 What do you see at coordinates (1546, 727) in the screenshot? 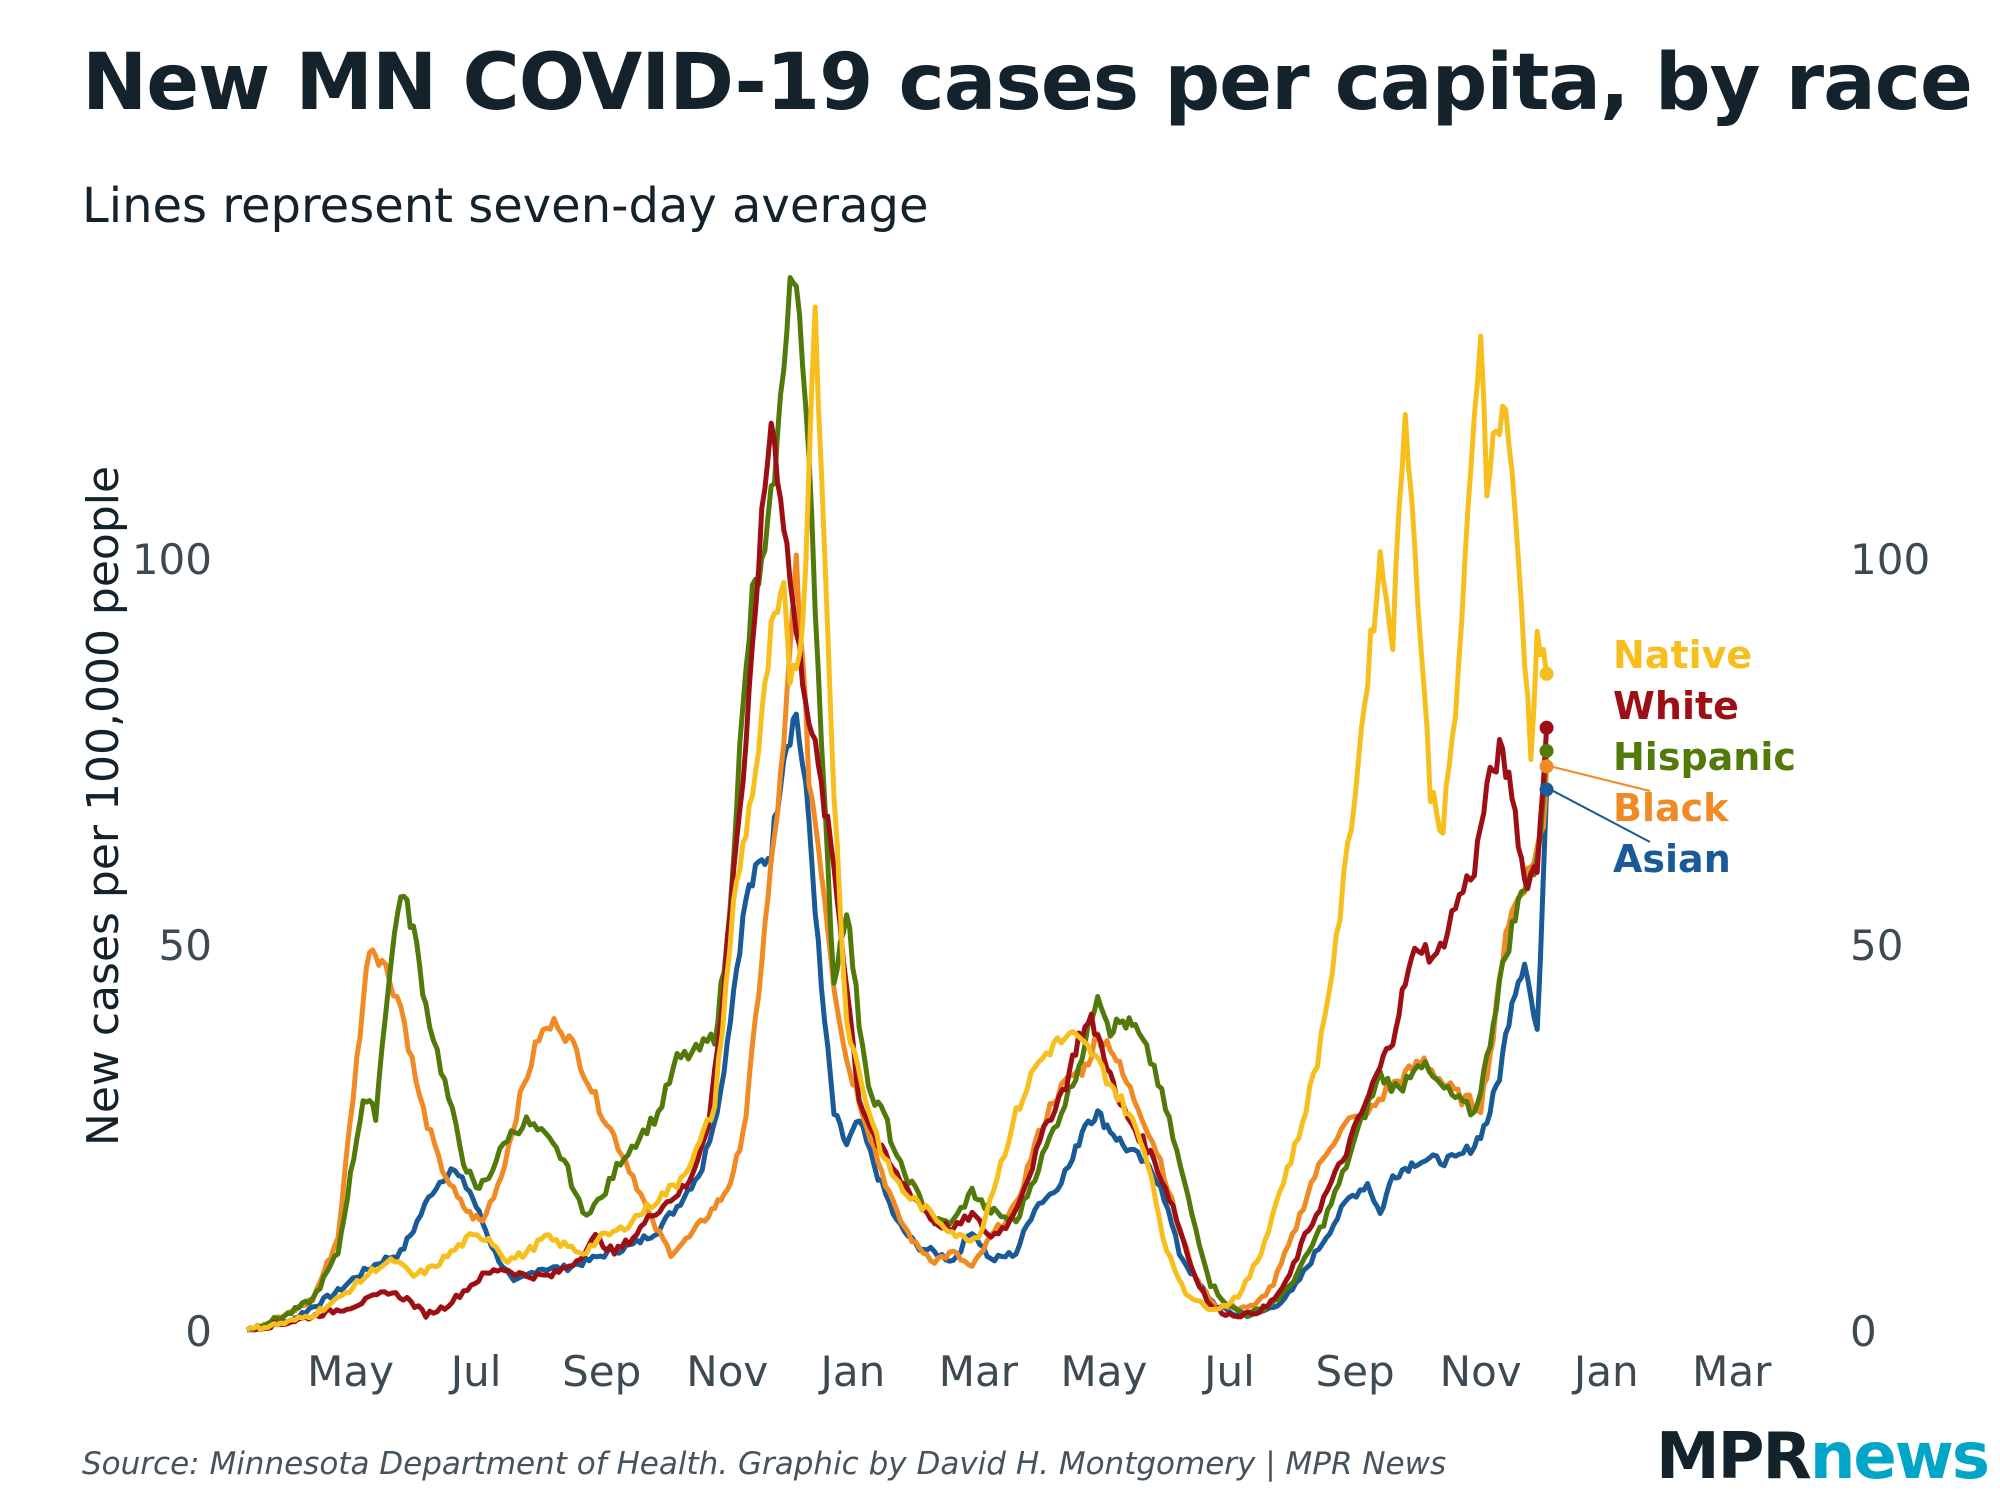
I see `series-end-white` at bounding box center [1546, 727].